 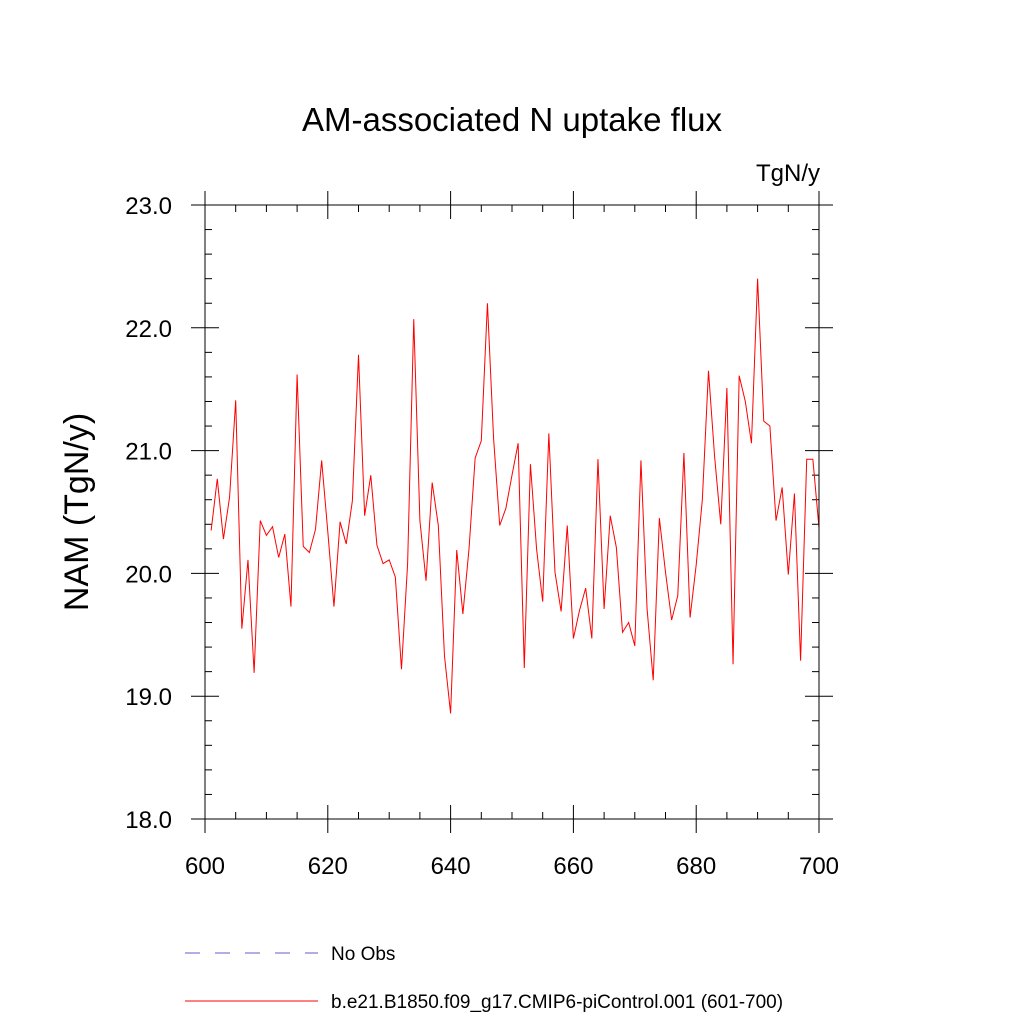 I want to click on y-tick-label: 22.0, so click(x=148, y=329).